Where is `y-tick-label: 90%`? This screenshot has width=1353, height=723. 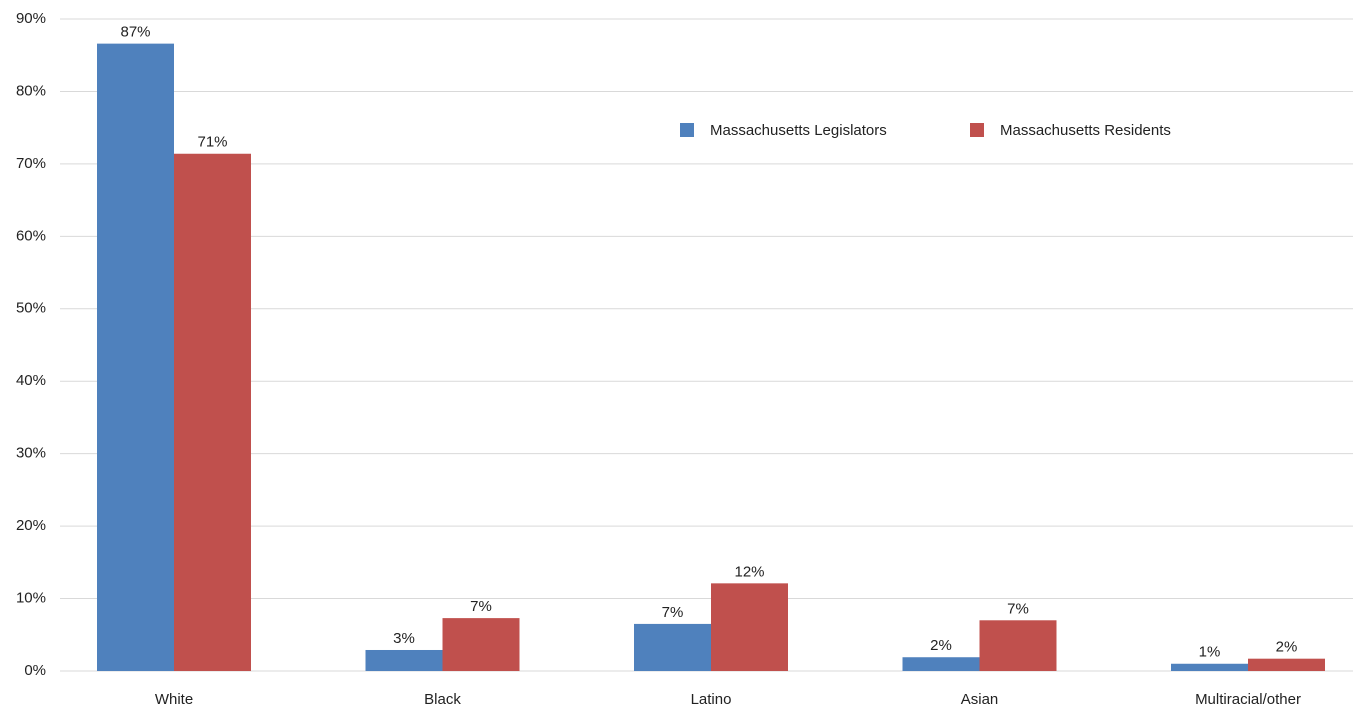 y-tick-label: 90% is located at coordinates (31, 18).